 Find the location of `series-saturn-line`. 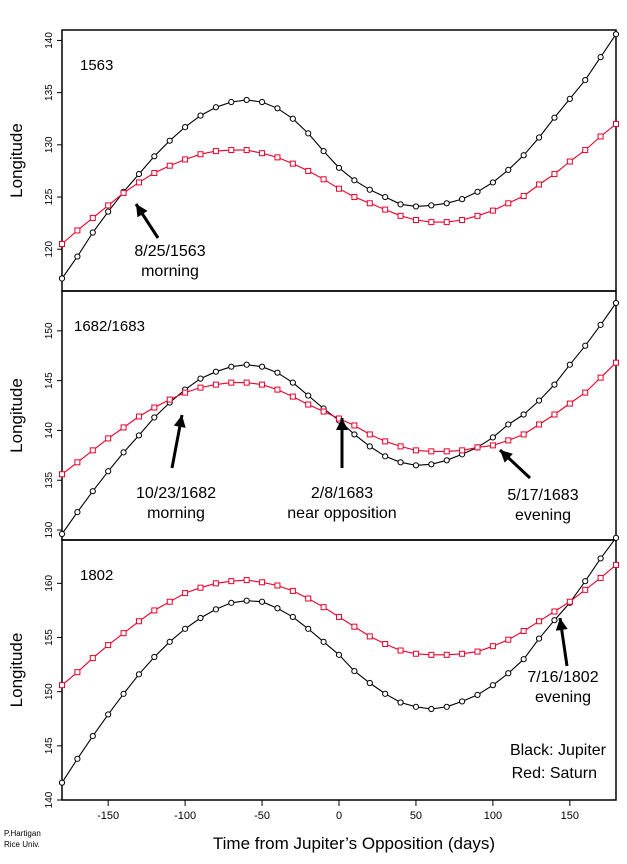

series-saturn-line is located at coordinates (339, 184).